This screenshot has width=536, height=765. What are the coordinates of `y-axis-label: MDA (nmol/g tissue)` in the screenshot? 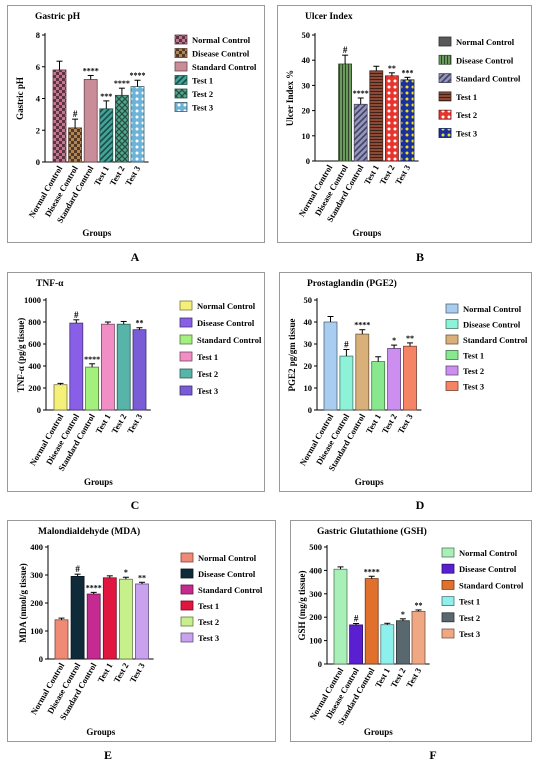 It's located at (23, 603).